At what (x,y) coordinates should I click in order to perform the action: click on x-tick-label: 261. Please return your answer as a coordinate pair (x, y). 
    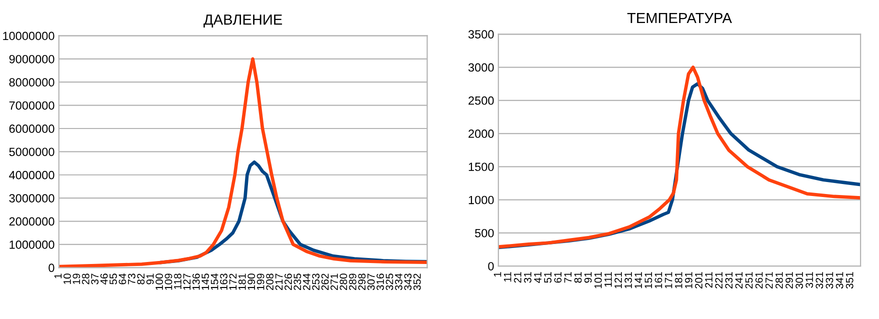
    Looking at the image, I should click on (759, 280).